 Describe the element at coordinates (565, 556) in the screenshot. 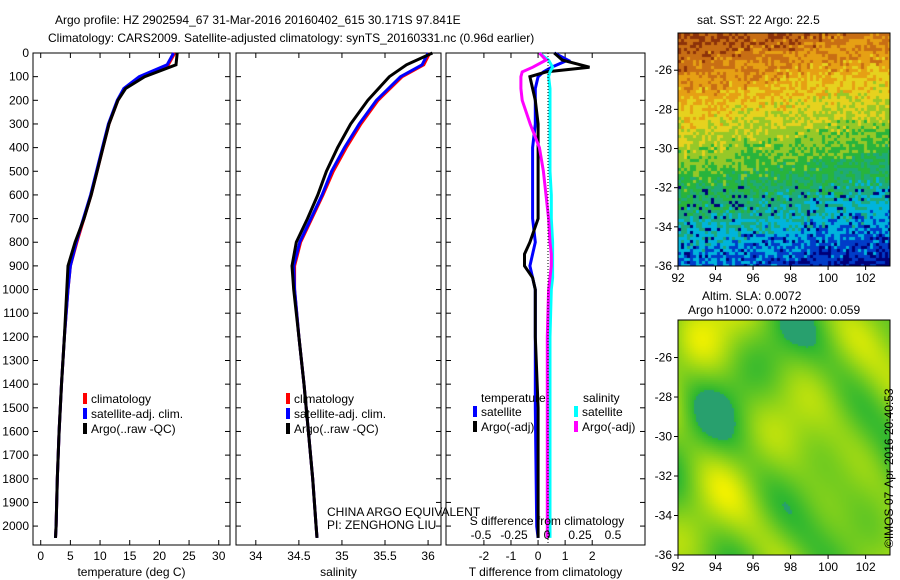

I see `x-tick-label: 1` at that location.